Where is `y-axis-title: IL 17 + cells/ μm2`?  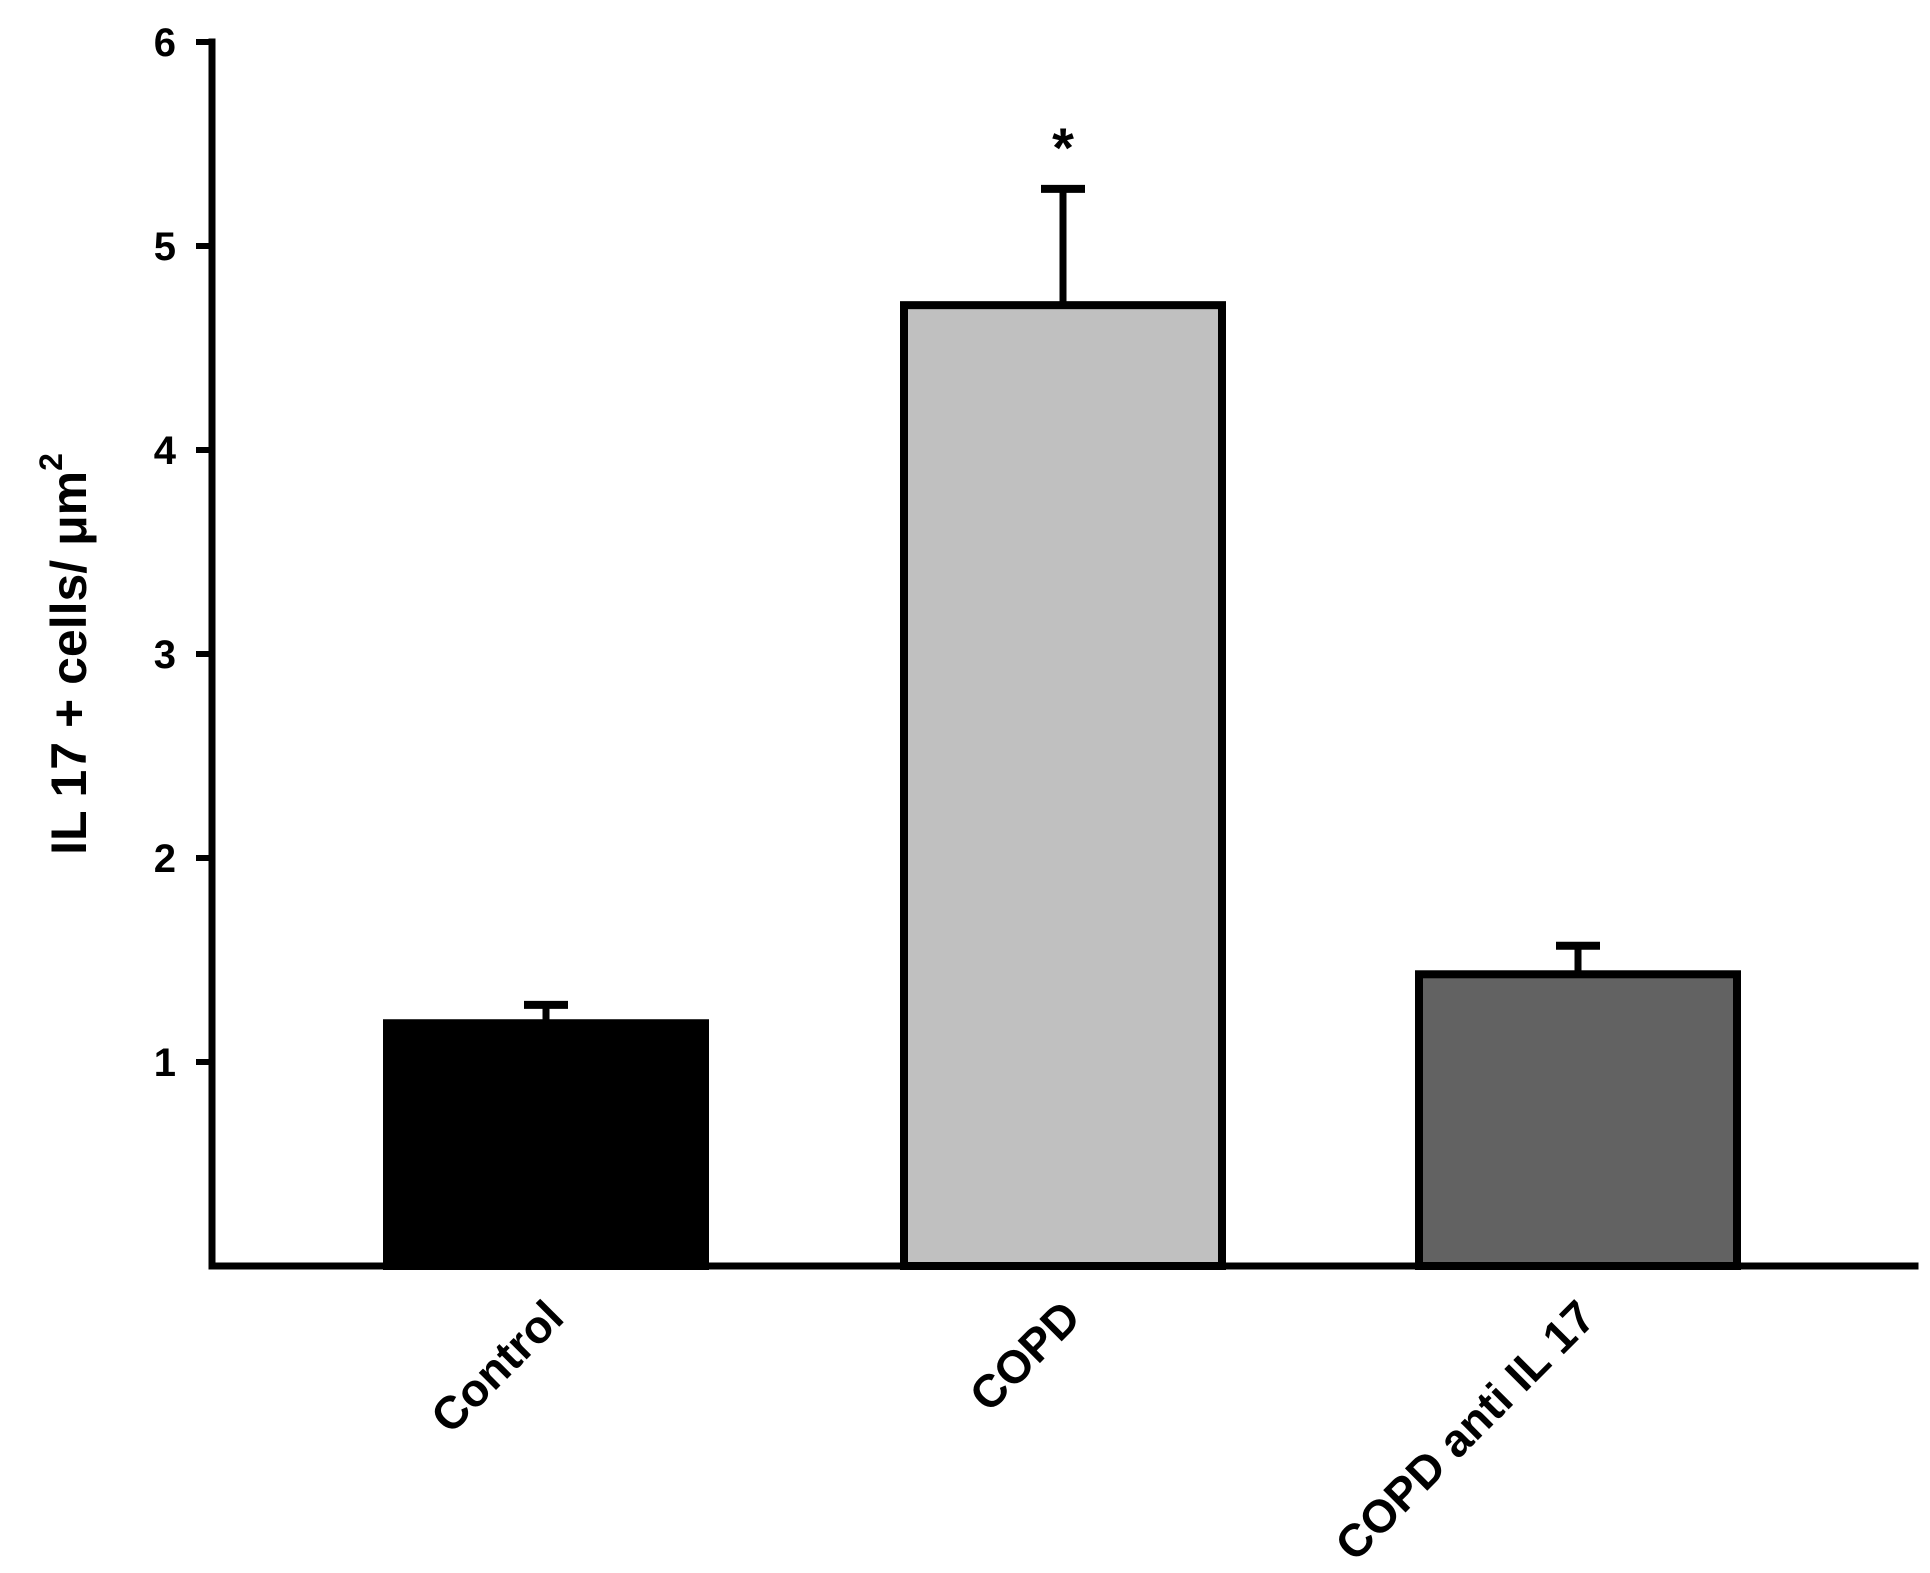
y-axis-title: IL 17 + cells/ μm2 is located at coordinates (65, 654).